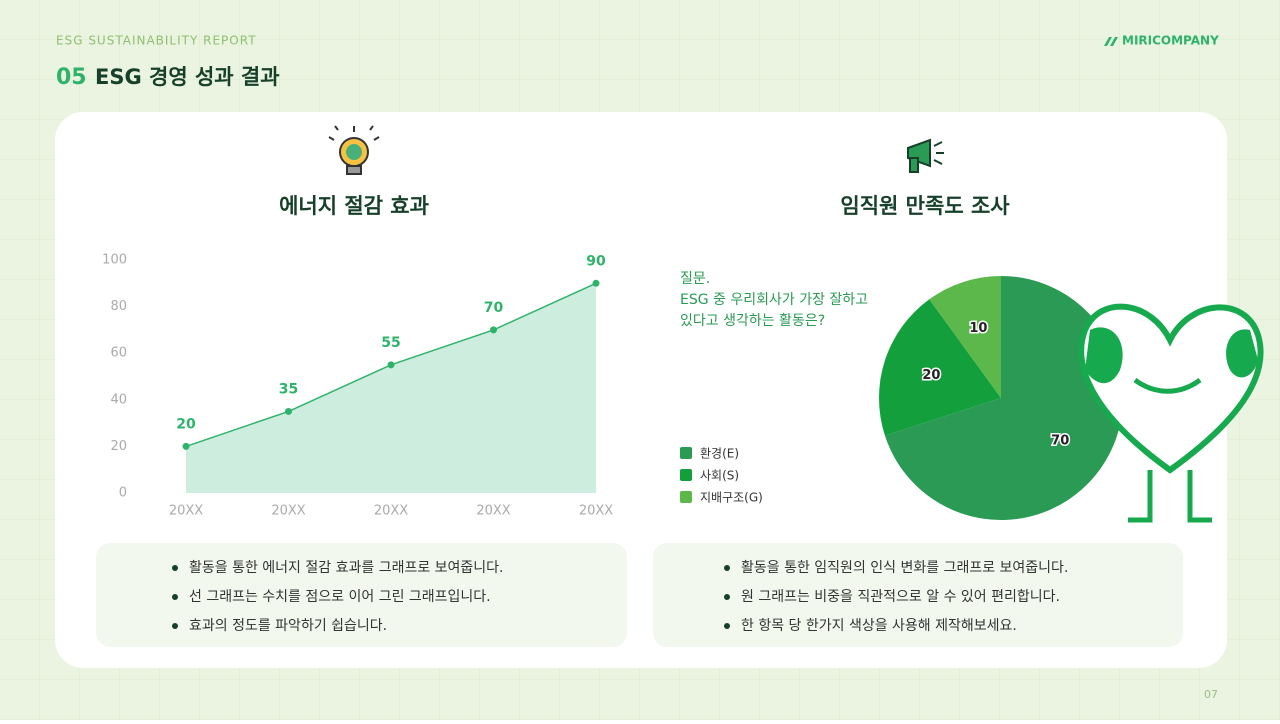 This screenshot has height=724, width=1280. I want to click on note-text: 선 그래프는 수치를 점으로 이어 그린 그래프입니다., so click(340, 597).